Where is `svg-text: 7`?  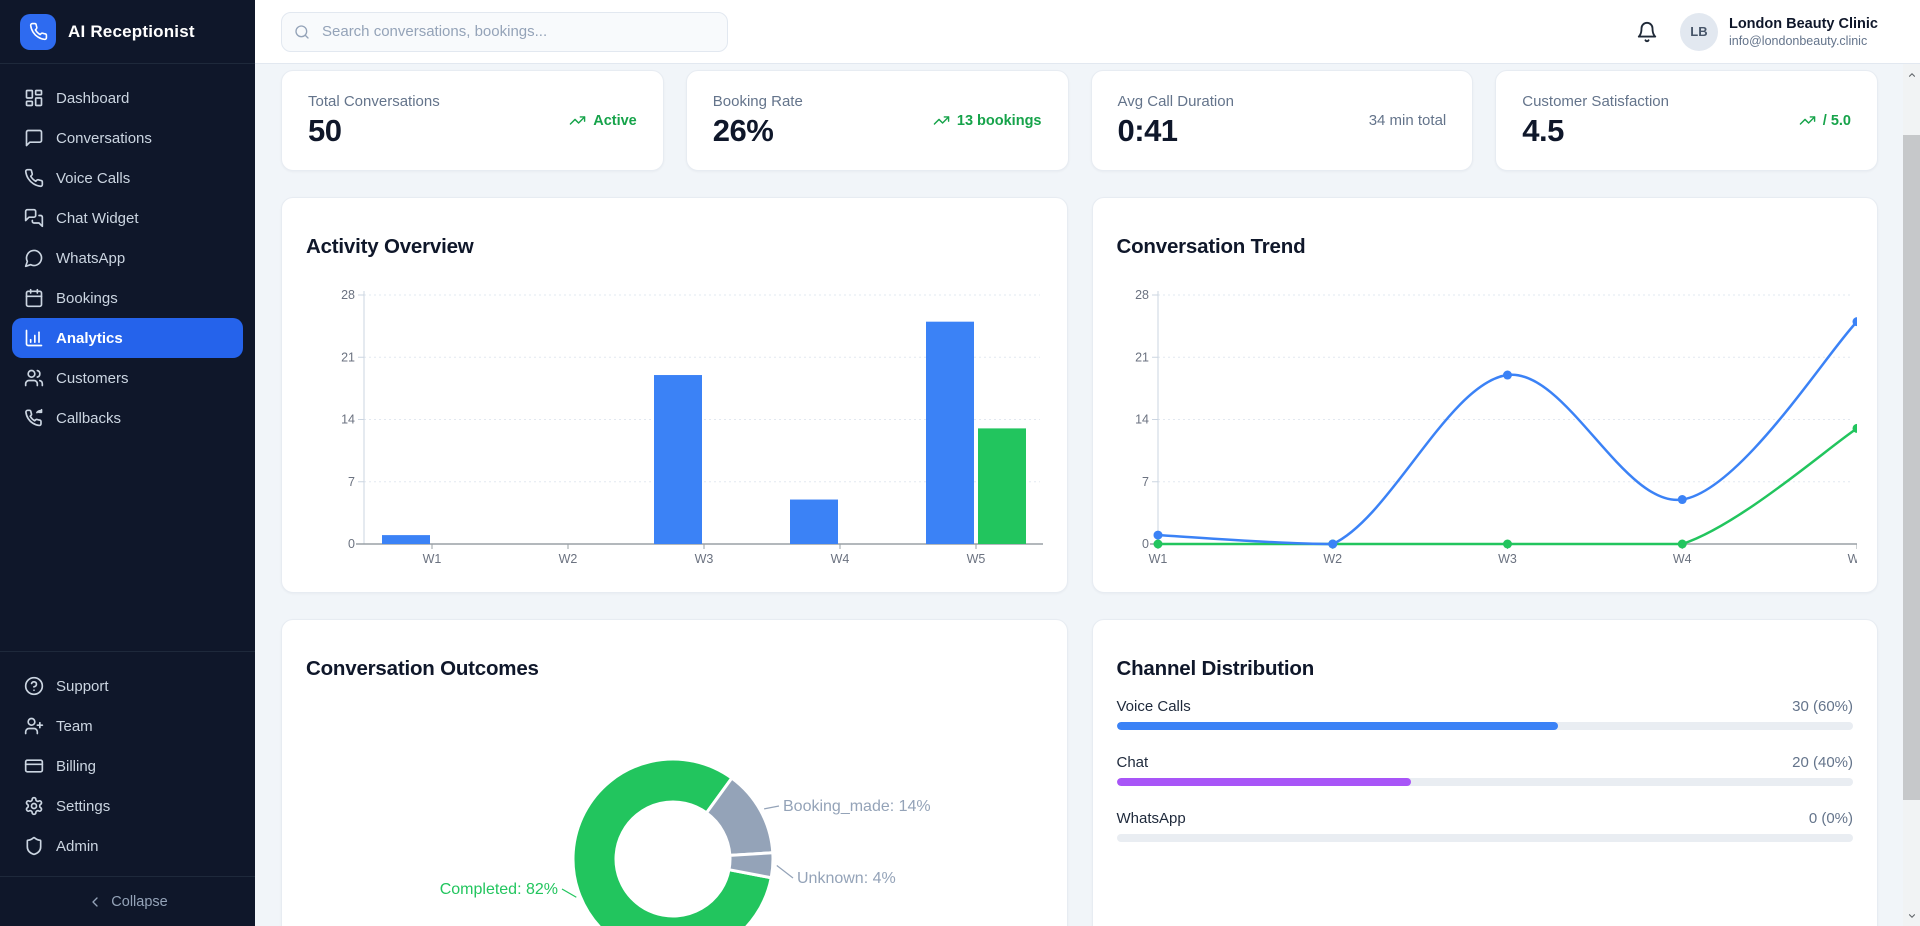
svg-text: 7 is located at coordinates (351, 482).